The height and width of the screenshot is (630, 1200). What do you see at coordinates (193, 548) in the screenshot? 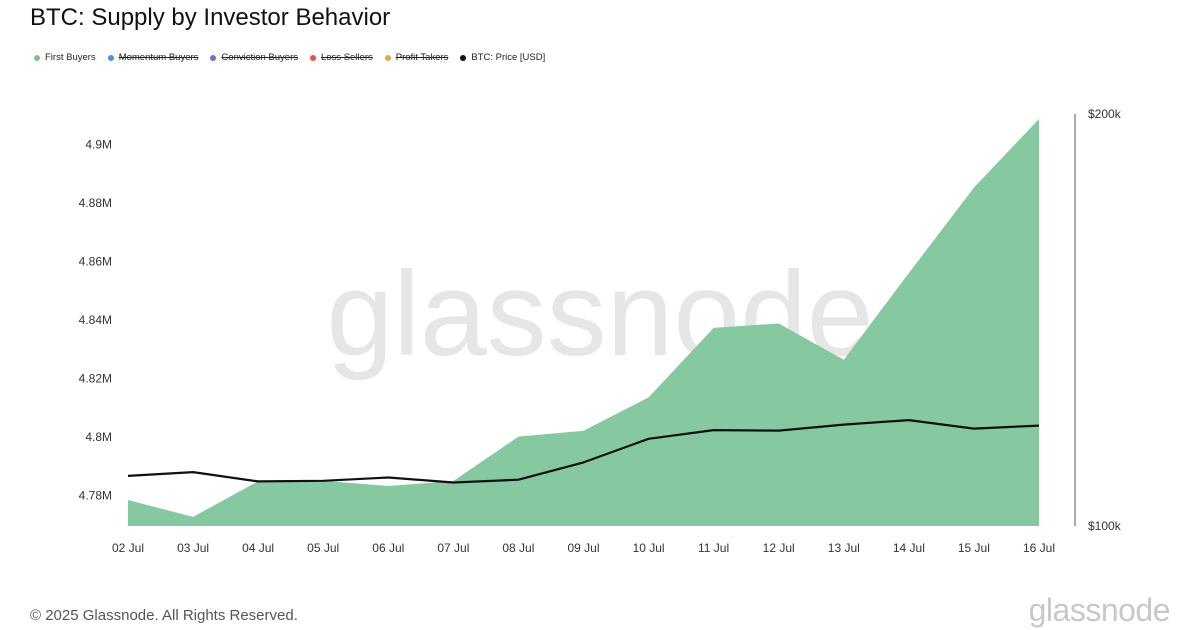
I see `x-tick-label: 03 Jul` at bounding box center [193, 548].